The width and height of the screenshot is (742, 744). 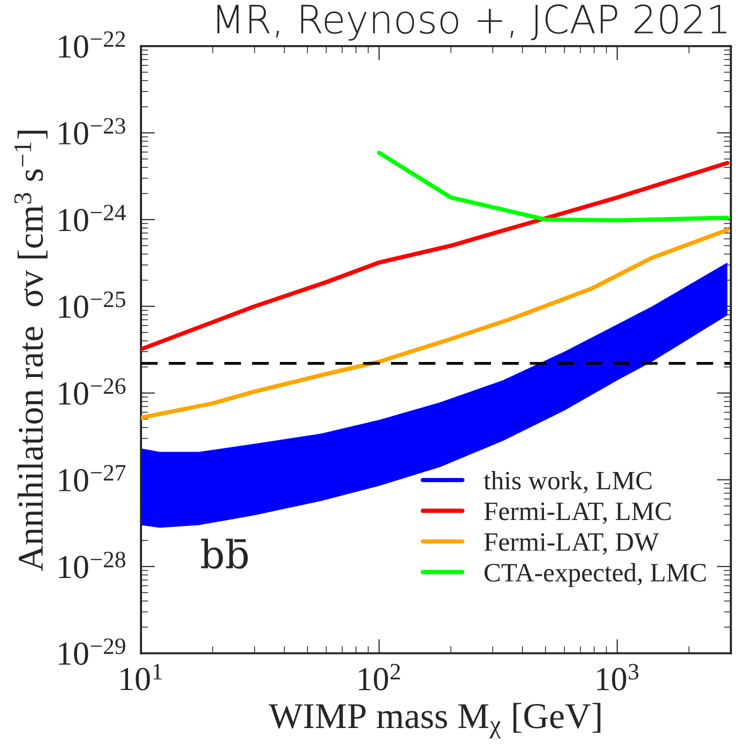 What do you see at coordinates (141, 677) in the screenshot?
I see `x-tick-label: 10$^{1}$` at bounding box center [141, 677].